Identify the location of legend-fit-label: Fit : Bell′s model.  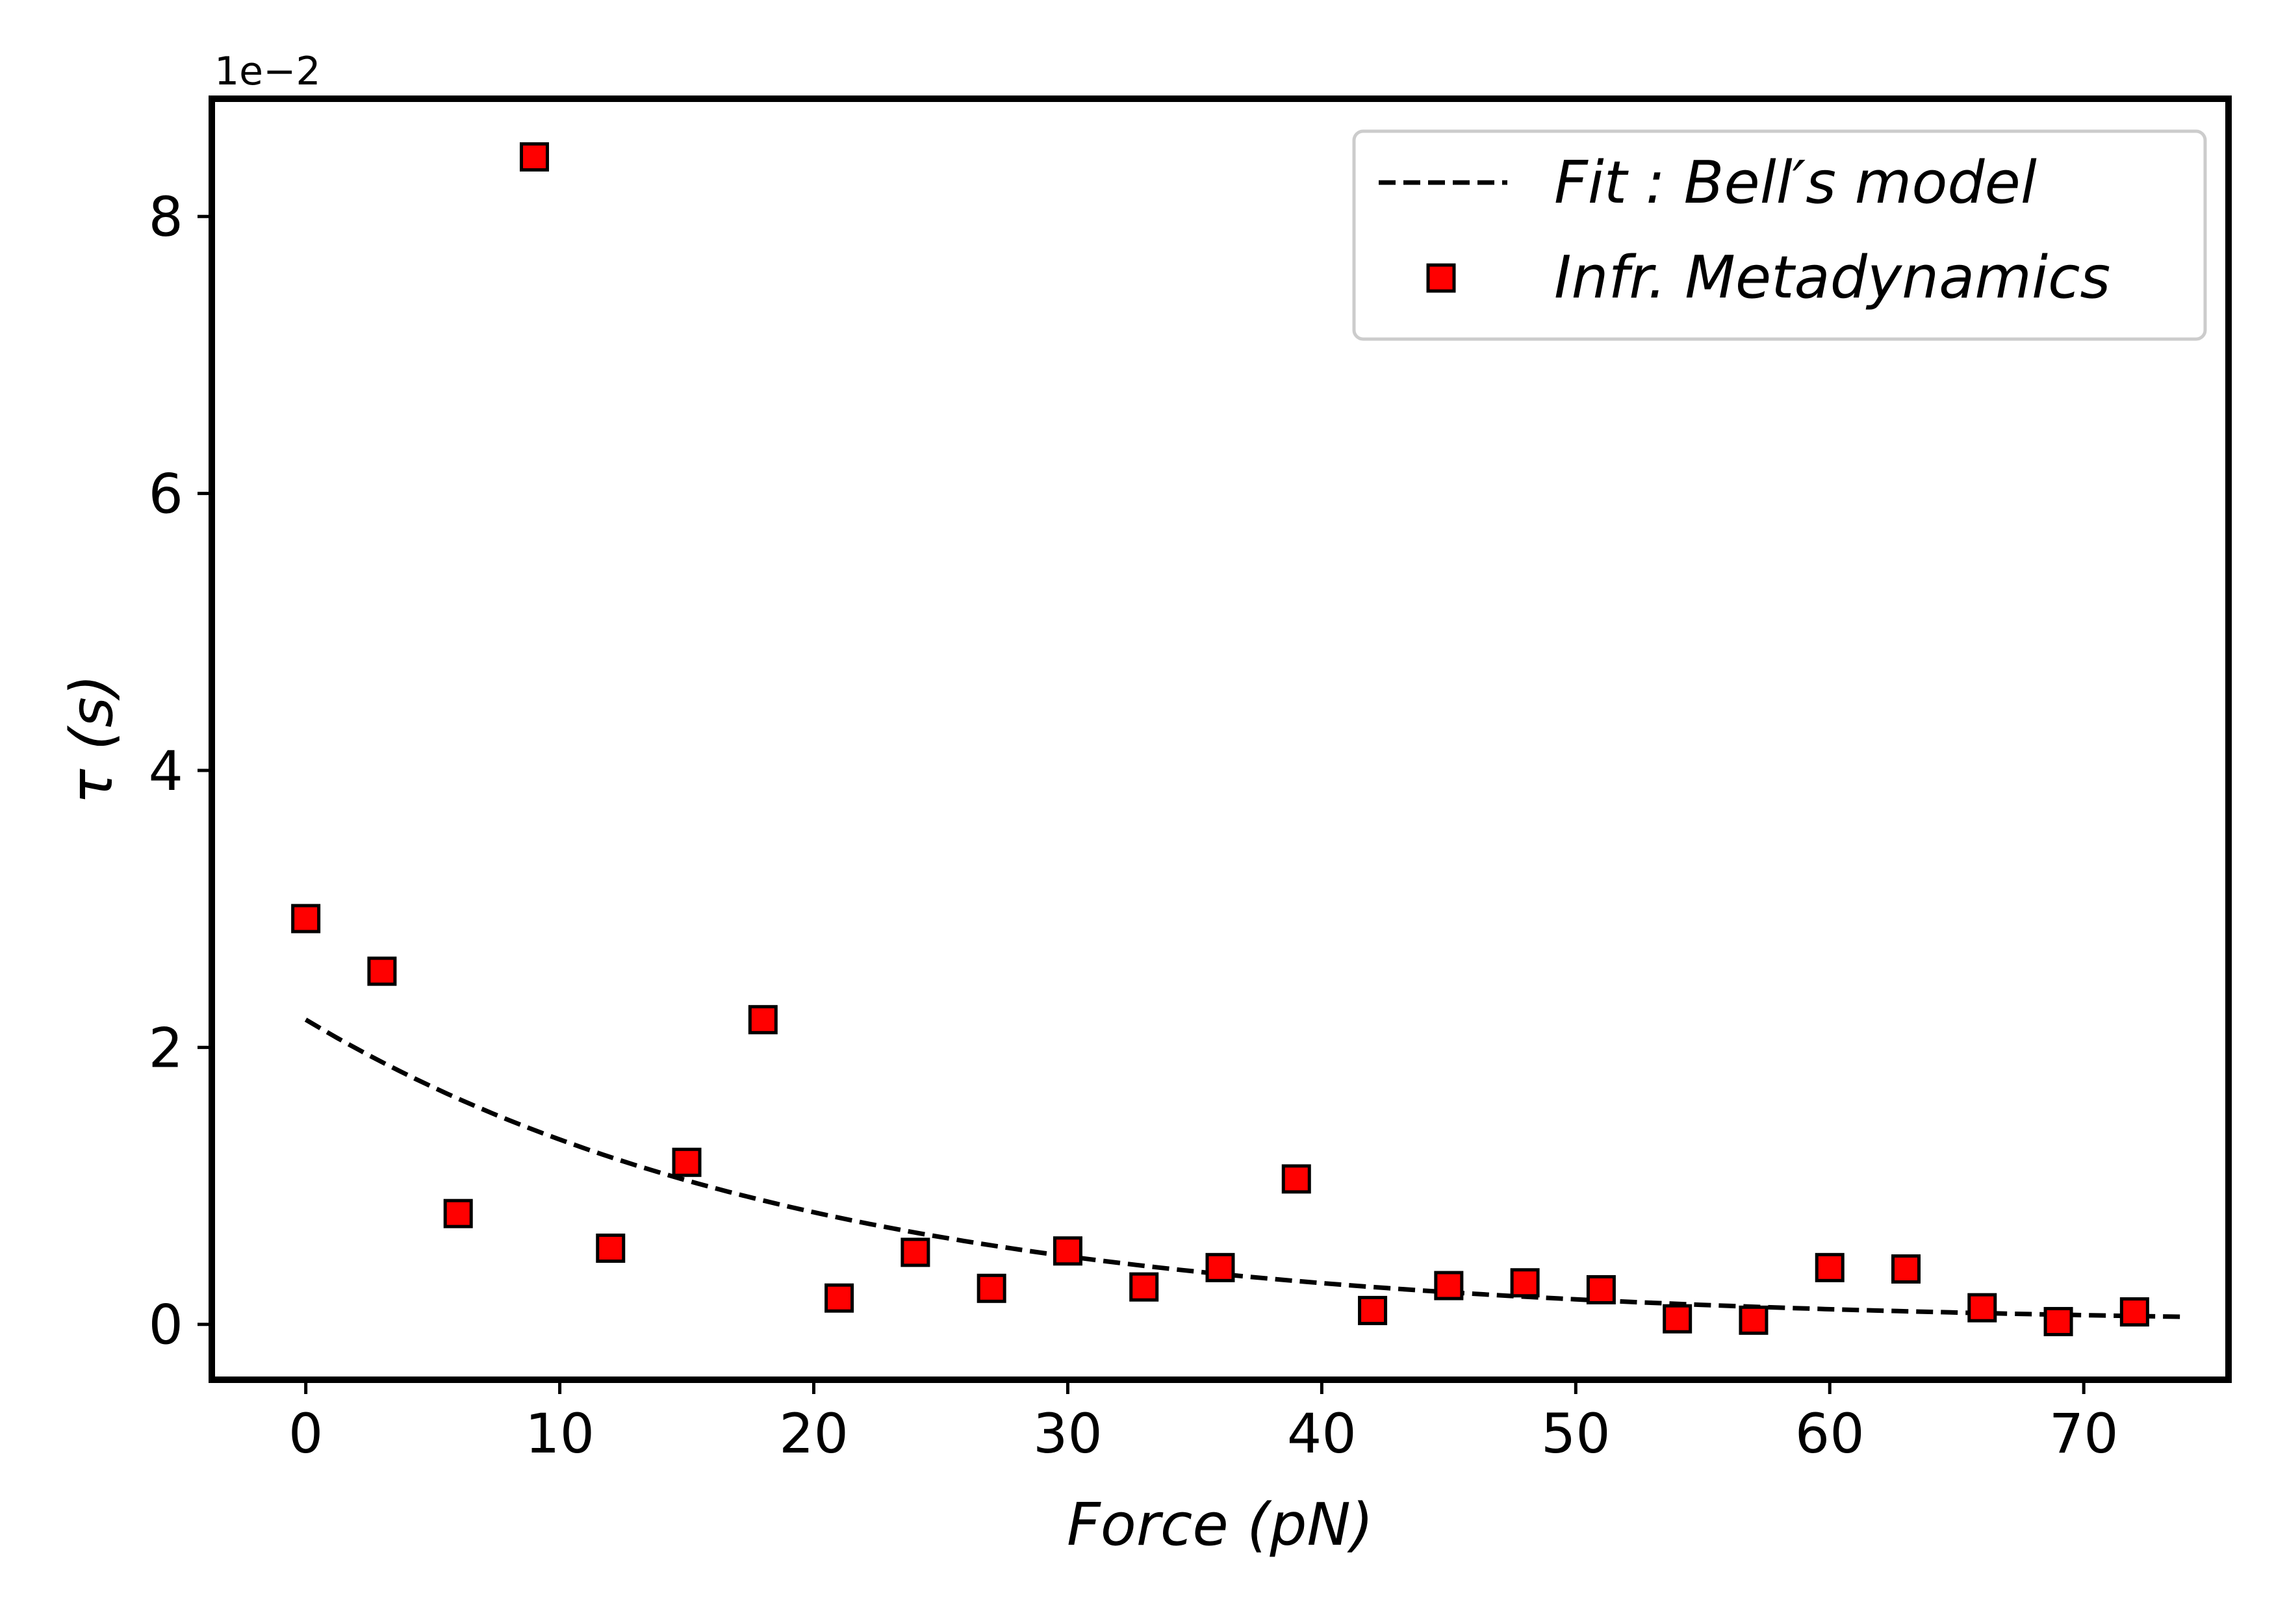
(1795, 183).